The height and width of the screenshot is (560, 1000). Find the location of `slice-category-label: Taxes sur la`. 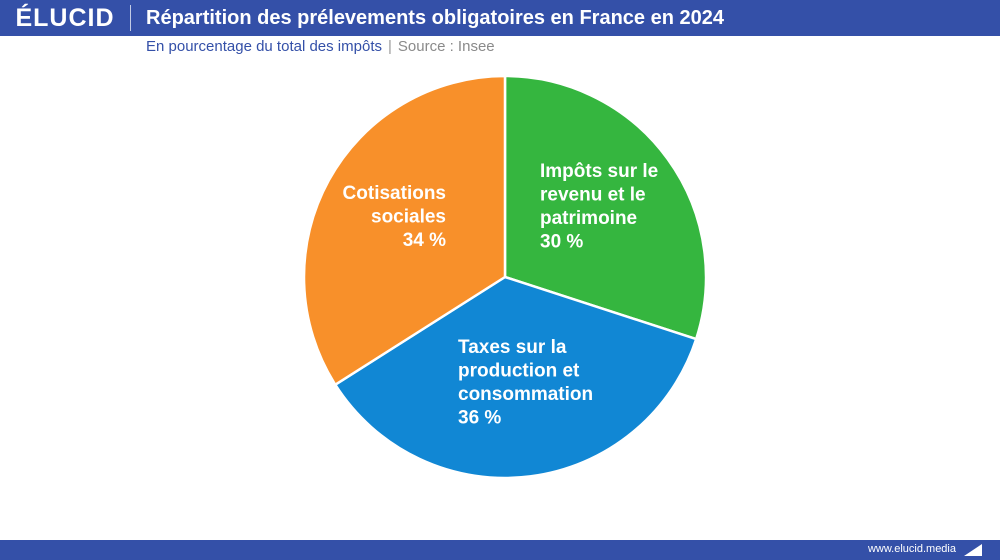

slice-category-label: Taxes sur la is located at coordinates (512, 347).